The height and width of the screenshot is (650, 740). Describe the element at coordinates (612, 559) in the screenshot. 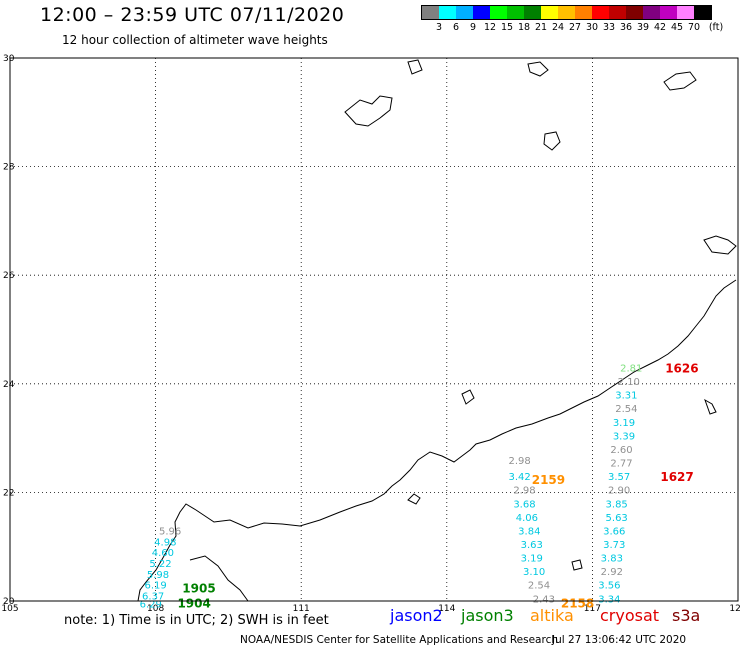

I see `wave-height-value: 3.83` at that location.